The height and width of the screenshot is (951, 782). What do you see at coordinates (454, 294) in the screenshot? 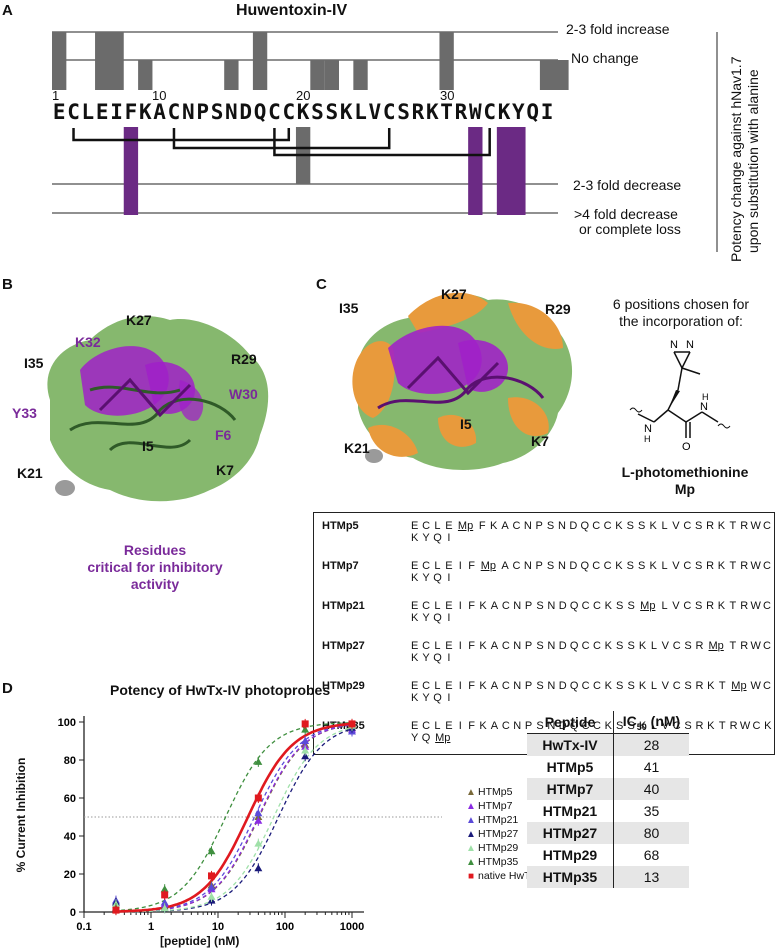
I see `label-c-k27: K27` at bounding box center [454, 294].